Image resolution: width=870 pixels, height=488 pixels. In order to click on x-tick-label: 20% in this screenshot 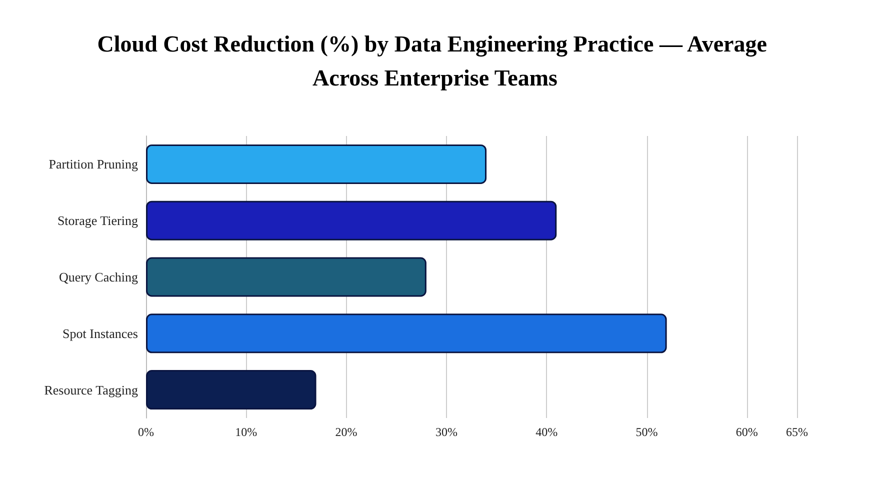, I will do `click(346, 432)`.